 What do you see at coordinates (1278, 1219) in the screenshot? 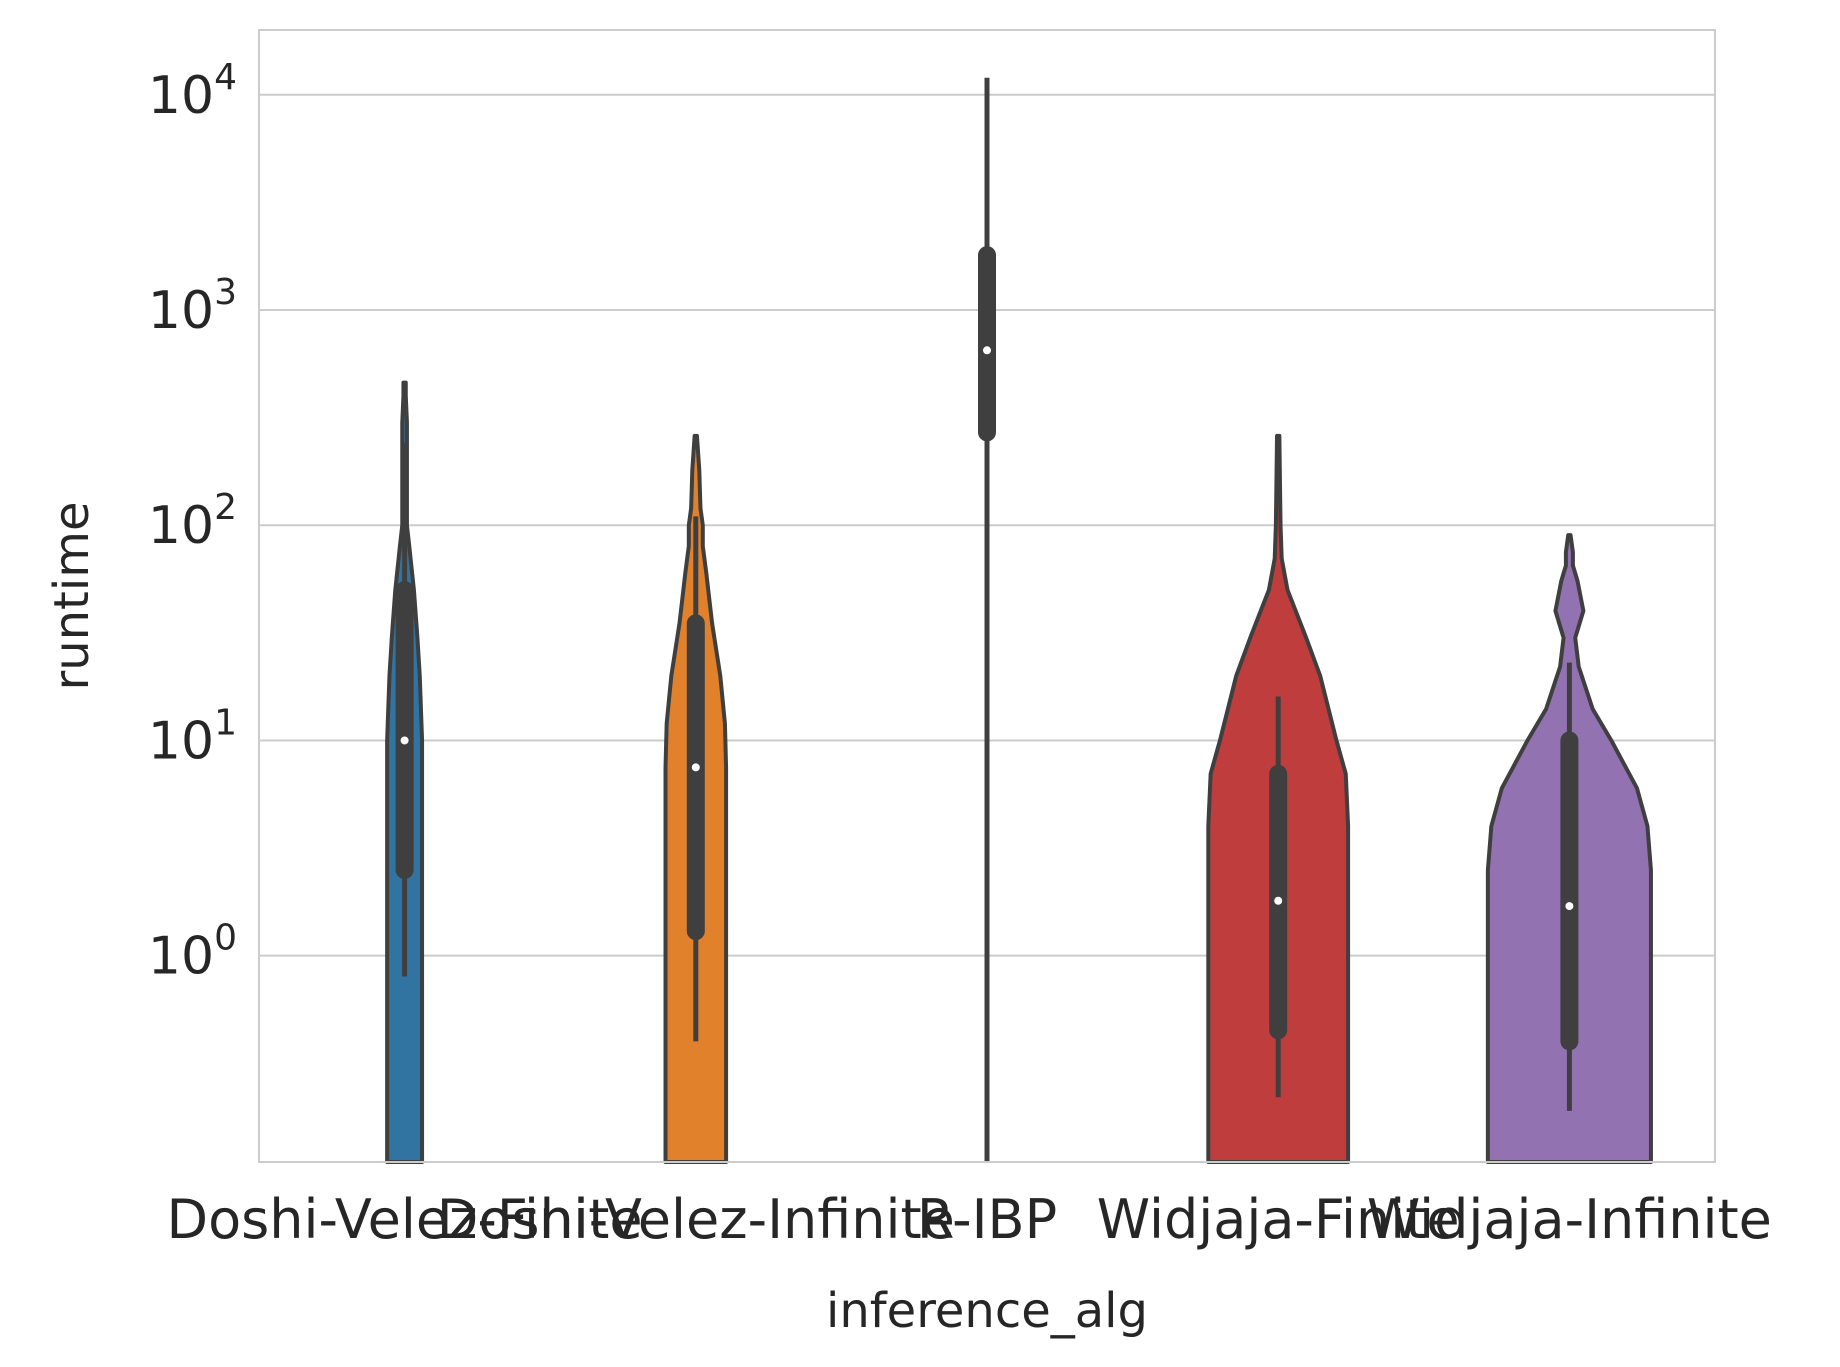
I see `x-tick-label: Widjaja-Finite` at bounding box center [1278, 1219].